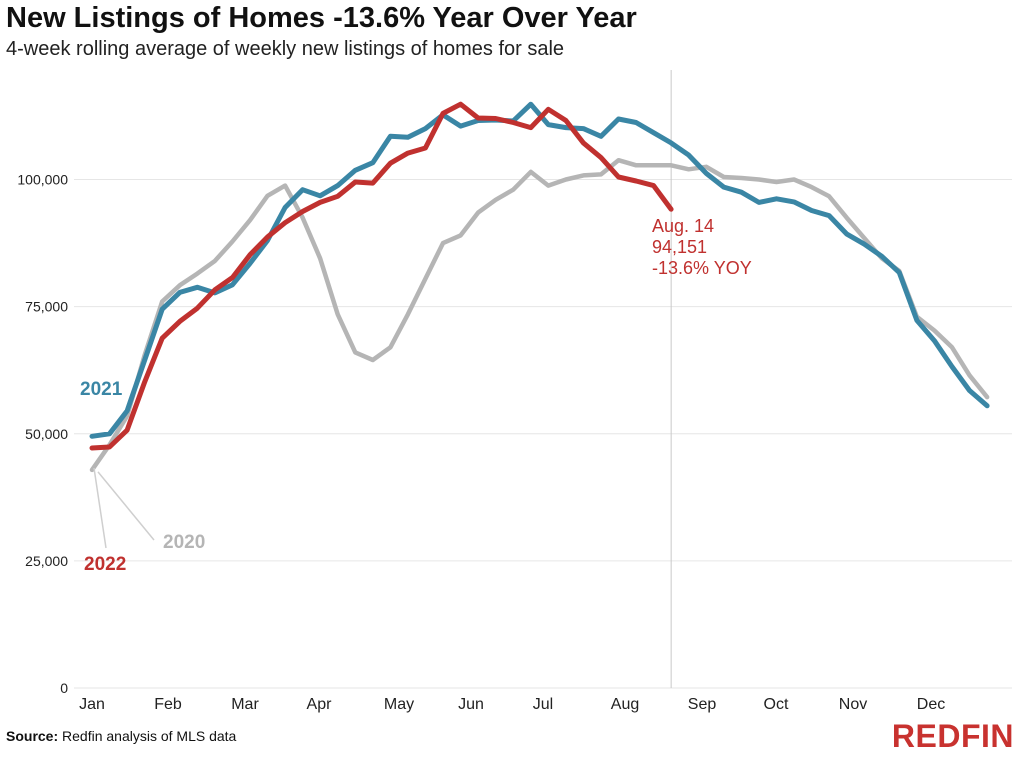  Describe the element at coordinates (184, 542) in the screenshot. I see `series-label-2020: 2020` at that location.